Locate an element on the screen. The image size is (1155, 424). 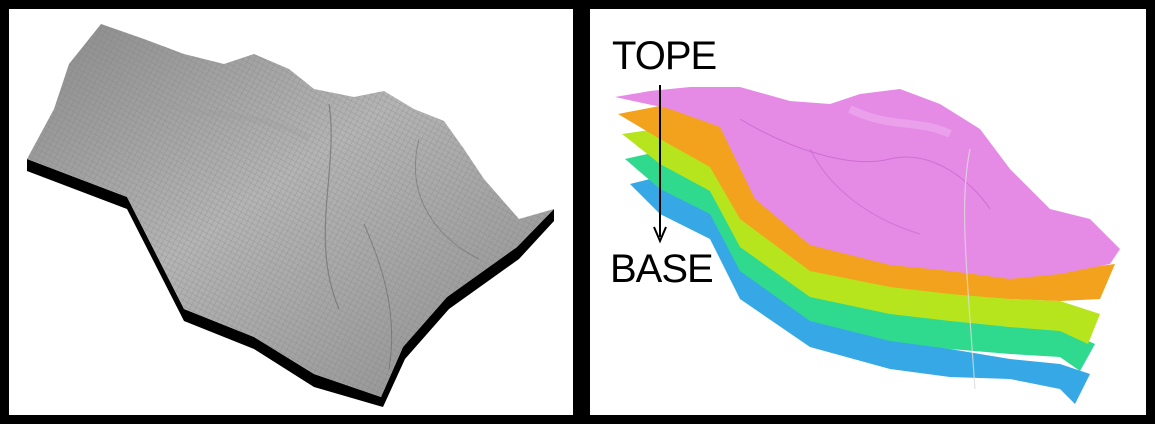
top-label: TOPE is located at coordinates (664, 56).